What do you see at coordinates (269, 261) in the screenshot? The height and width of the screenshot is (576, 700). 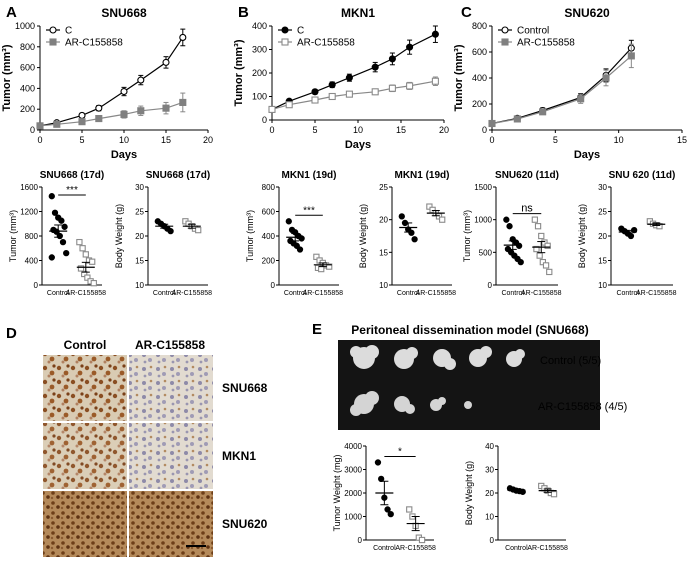 I see `y-tick-label: 200` at bounding box center [269, 261].